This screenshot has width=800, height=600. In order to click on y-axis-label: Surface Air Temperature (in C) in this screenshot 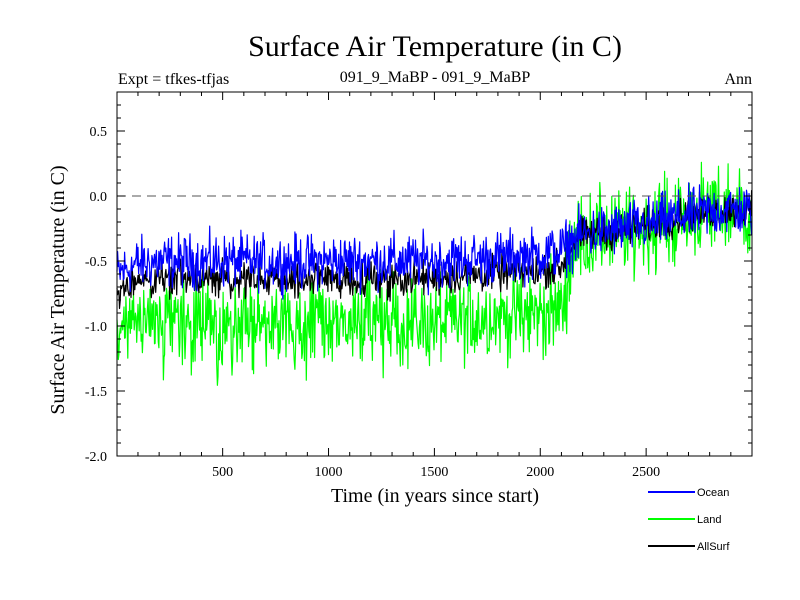, I will do `click(58, 289)`.